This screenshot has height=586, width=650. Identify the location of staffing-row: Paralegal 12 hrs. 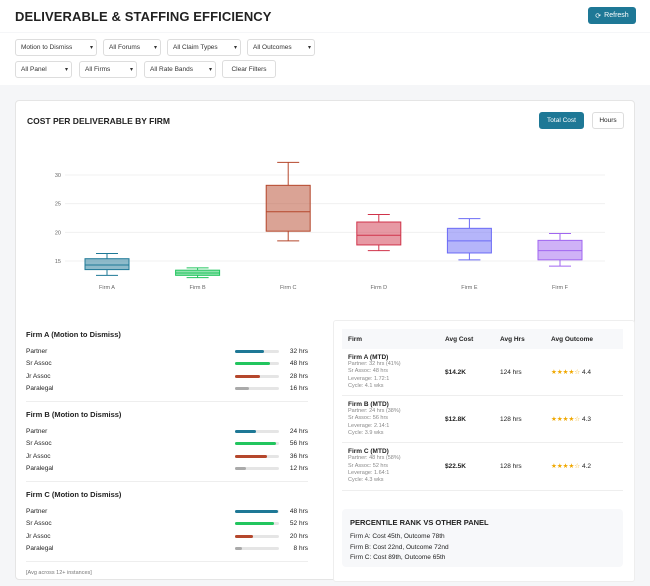
(167, 469).